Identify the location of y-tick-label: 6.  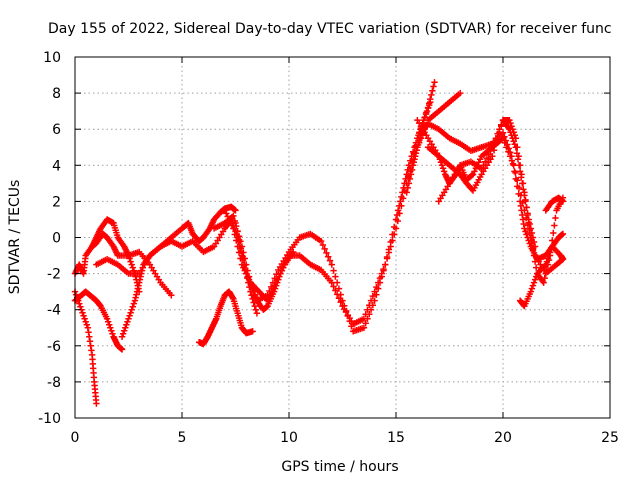
(56, 130).